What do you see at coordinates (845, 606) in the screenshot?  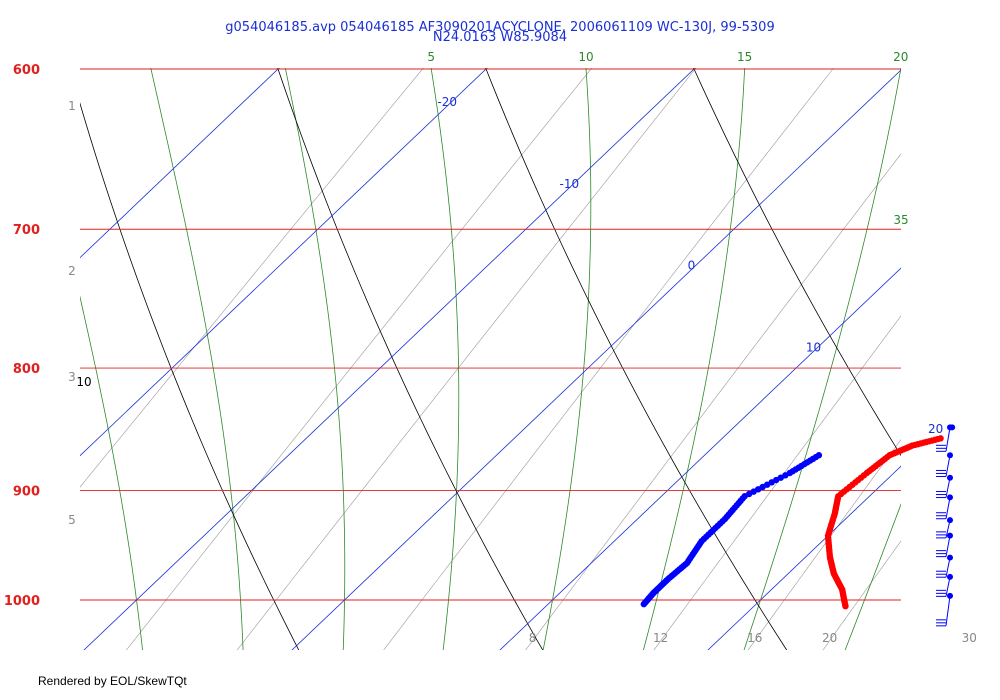 I see `temperature-point` at bounding box center [845, 606].